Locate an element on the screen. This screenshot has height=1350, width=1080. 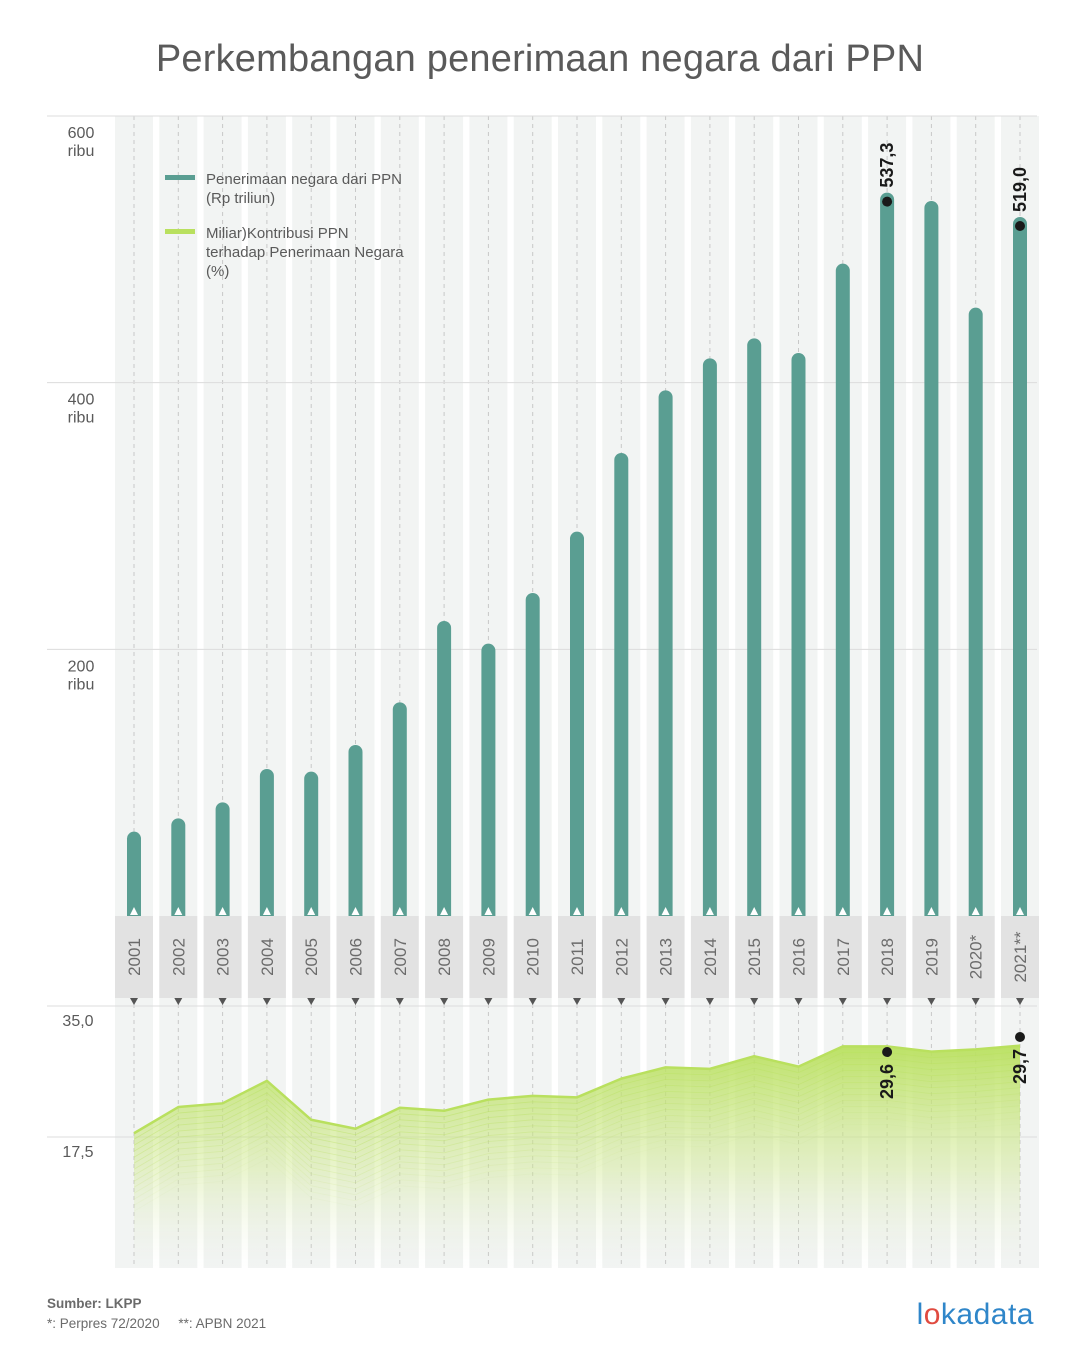
year-label: 2009 is located at coordinates (488, 957).